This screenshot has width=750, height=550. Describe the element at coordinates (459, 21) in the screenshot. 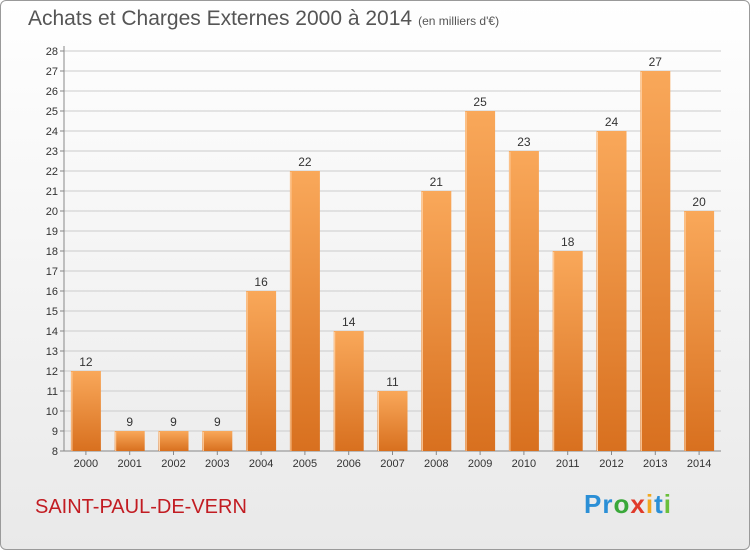

I see `unit-label: (en milliers d'€)` at that location.